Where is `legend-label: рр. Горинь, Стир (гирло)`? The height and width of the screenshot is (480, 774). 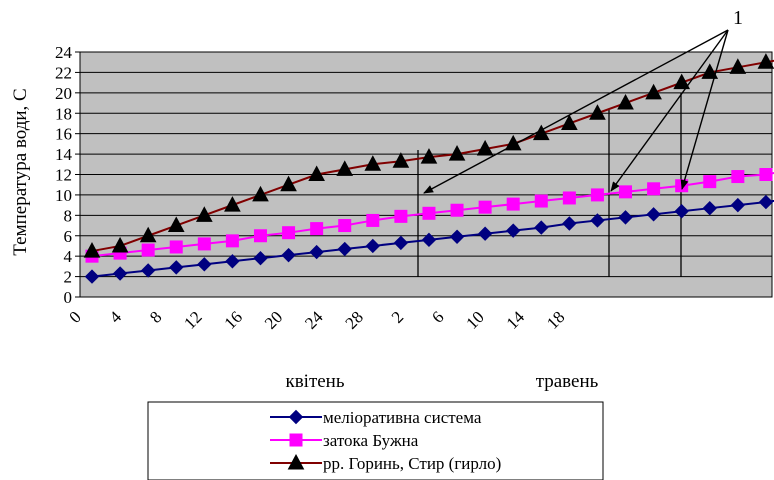
legend-label: рр. Горинь, Стир (гирло) is located at coordinates (412, 463).